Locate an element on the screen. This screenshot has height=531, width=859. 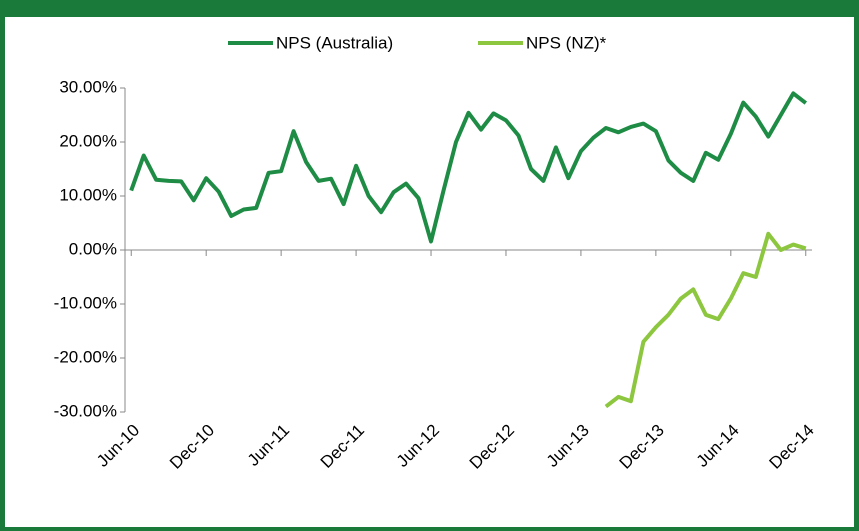
y-tick-label: 20.00% is located at coordinates (88, 140).